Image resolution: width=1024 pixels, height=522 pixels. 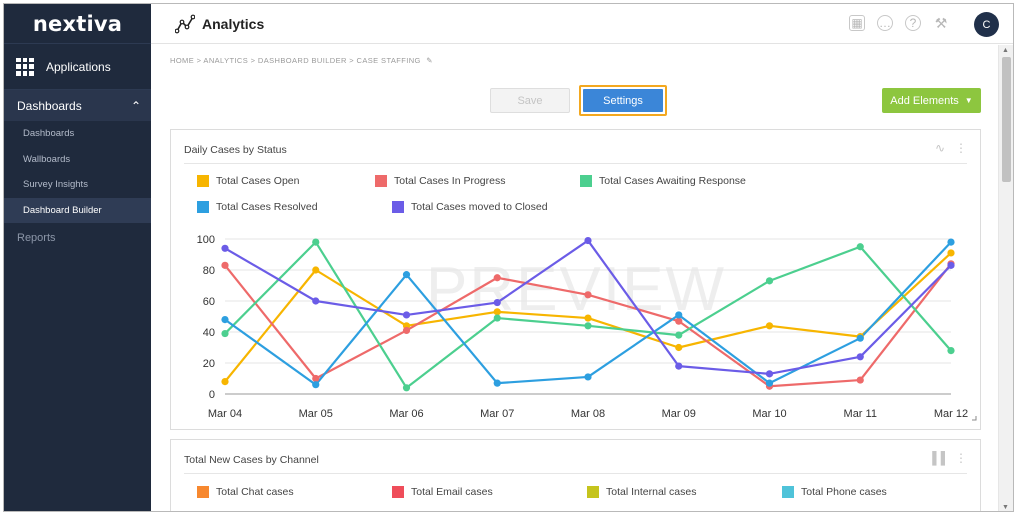 I want to click on y-tick-label: 0, so click(x=212, y=395).